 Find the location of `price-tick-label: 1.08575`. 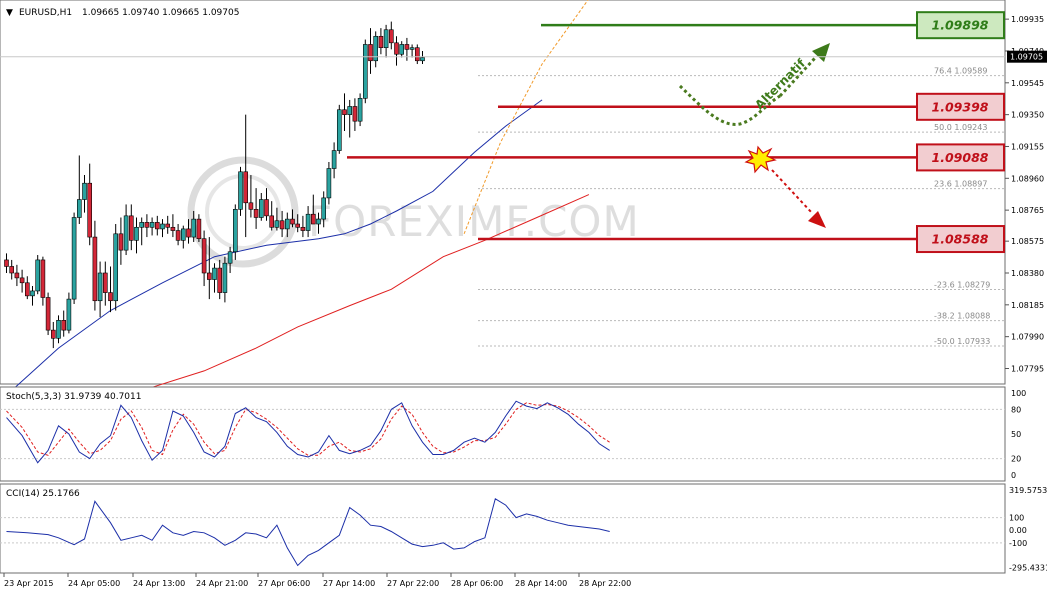

price-tick-label: 1.08575 is located at coordinates (1027, 241).